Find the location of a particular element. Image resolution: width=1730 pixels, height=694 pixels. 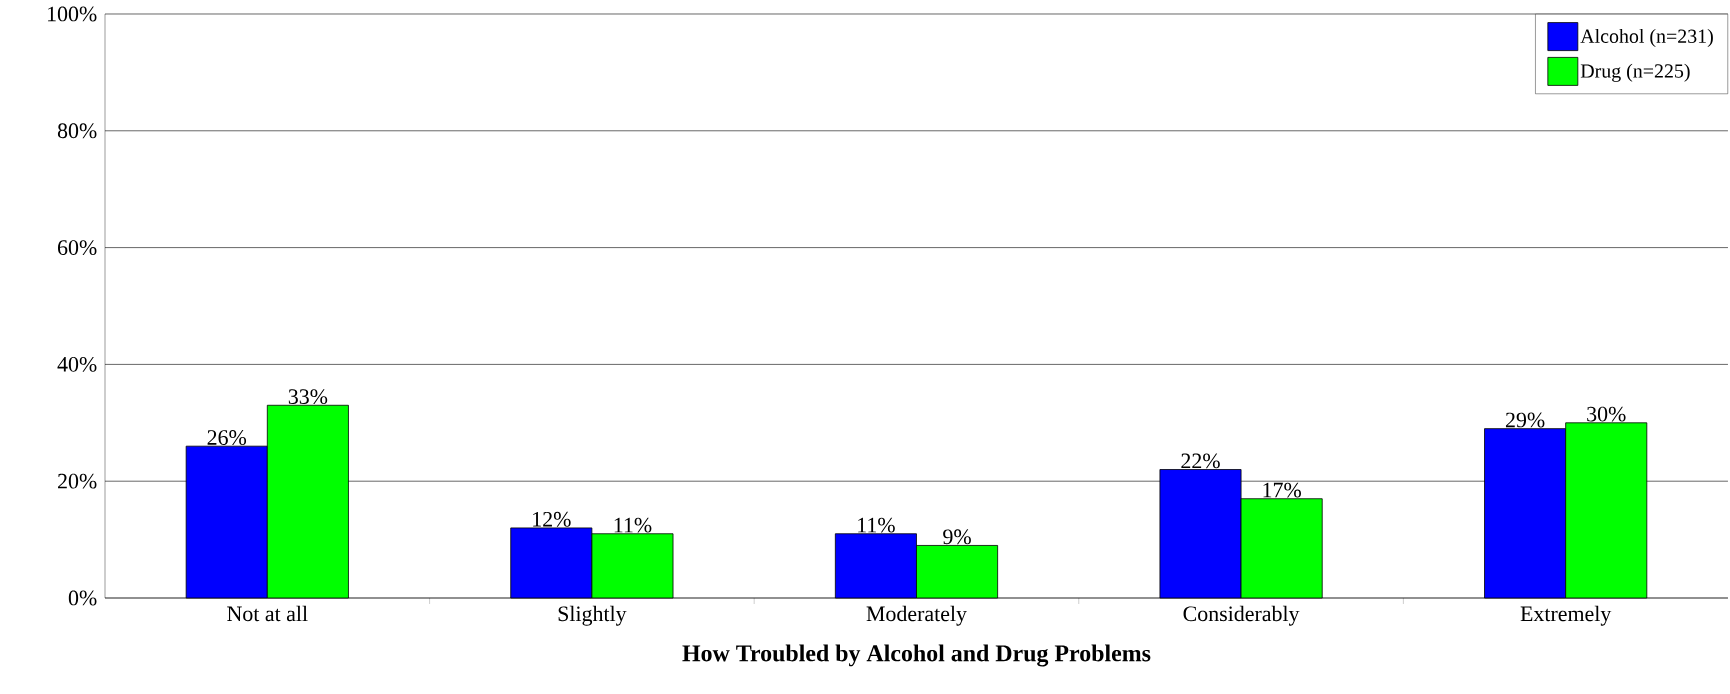

y-tick-label: 0% is located at coordinates (82, 598).